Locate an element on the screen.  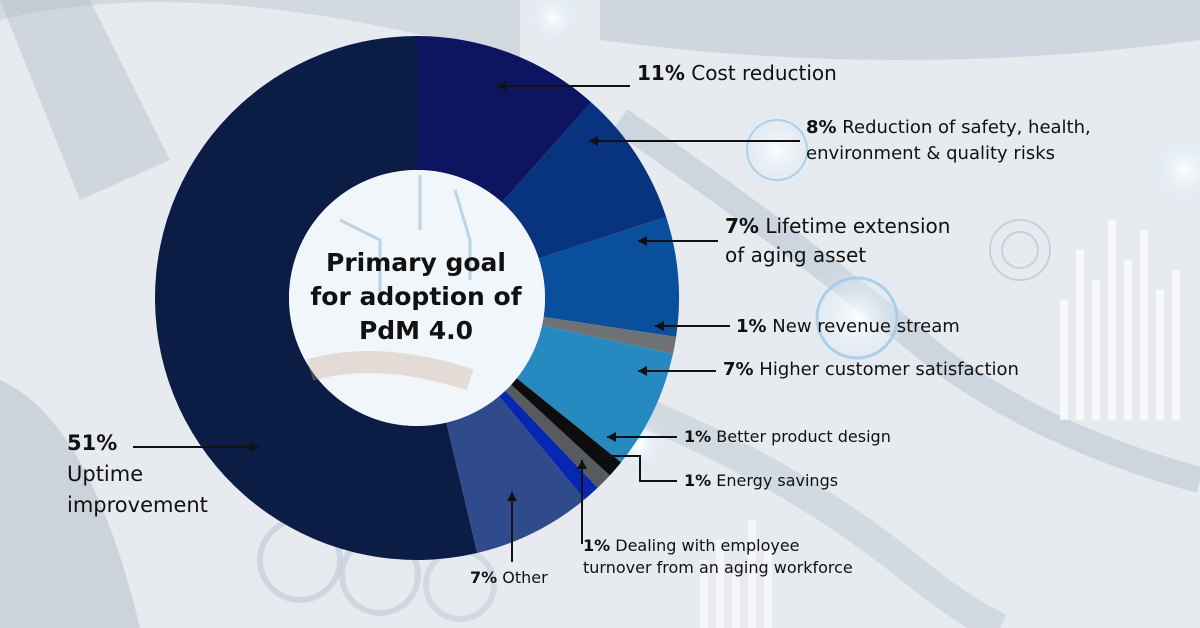
slice-revenue is located at coordinates (609, 335).